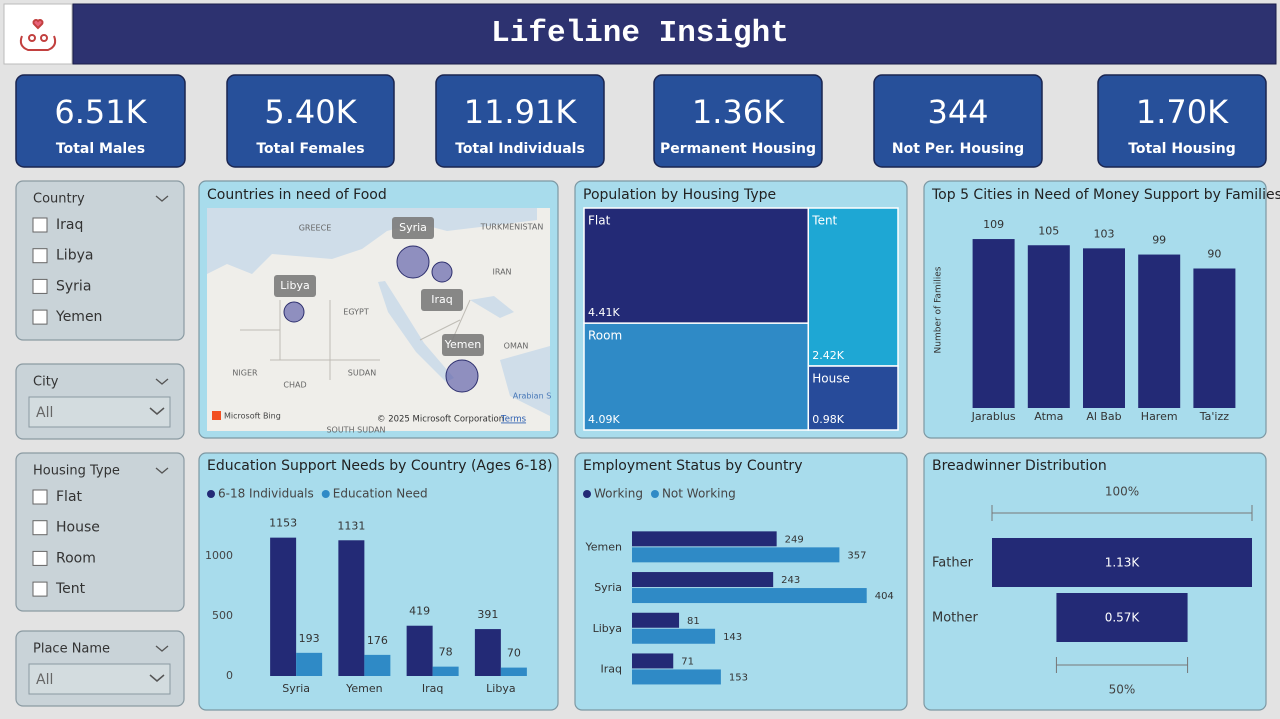 This screenshot has width=1280, height=719. Describe the element at coordinates (953, 563) in the screenshot. I see `category-label: Father` at that location.